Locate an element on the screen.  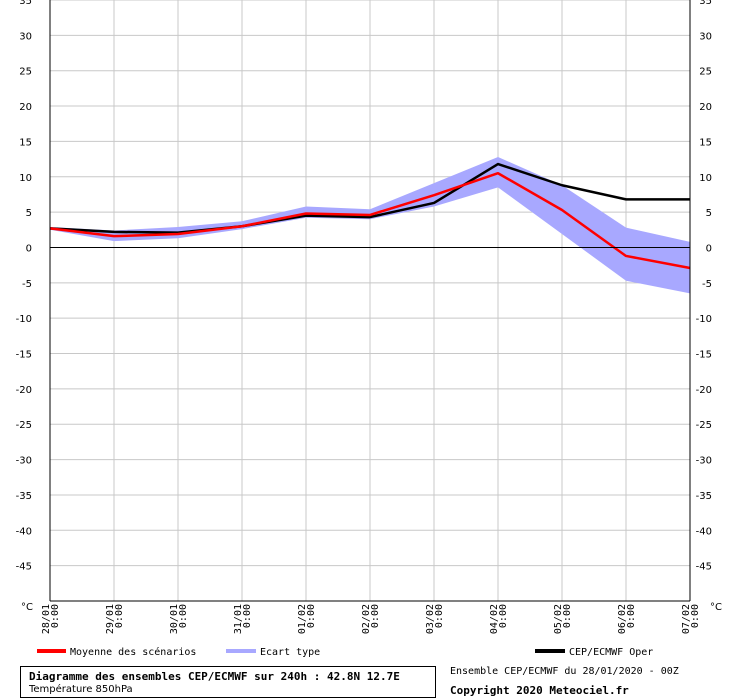
y-tick-label-left: -45 is located at coordinates (24, 567).